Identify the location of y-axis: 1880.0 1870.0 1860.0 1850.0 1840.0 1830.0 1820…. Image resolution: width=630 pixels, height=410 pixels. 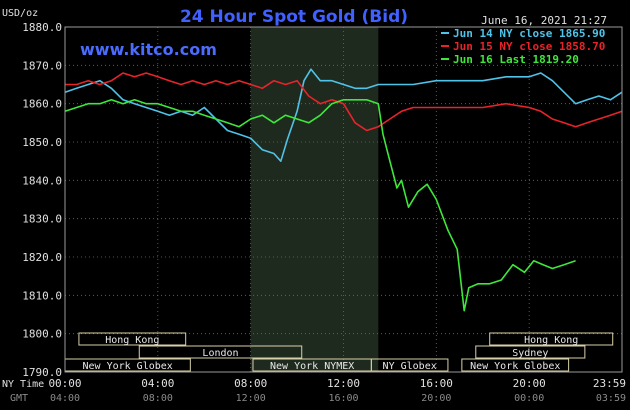
(42, 200).